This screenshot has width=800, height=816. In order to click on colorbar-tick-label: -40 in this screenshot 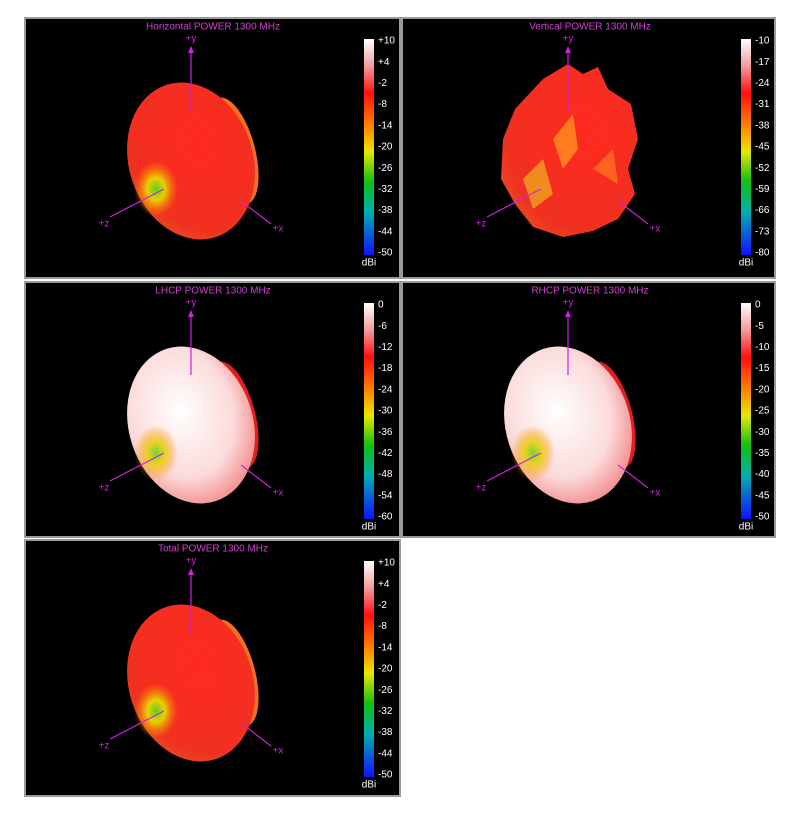, I will do `click(762, 474)`.